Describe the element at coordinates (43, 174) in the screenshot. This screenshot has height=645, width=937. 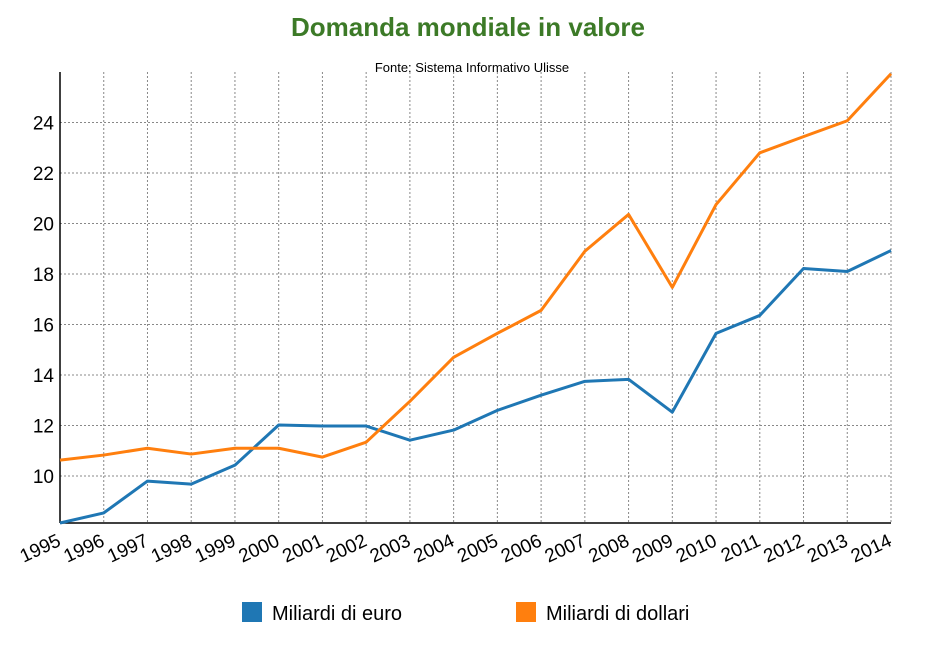
I see `y-tick-label: 22` at that location.